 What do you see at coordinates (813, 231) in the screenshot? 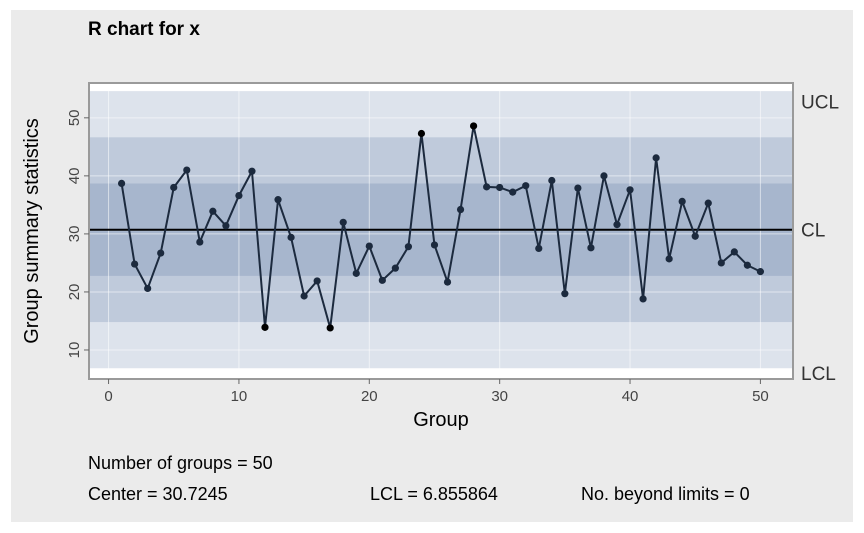
I see `limit-label-cl: CL` at bounding box center [813, 231].